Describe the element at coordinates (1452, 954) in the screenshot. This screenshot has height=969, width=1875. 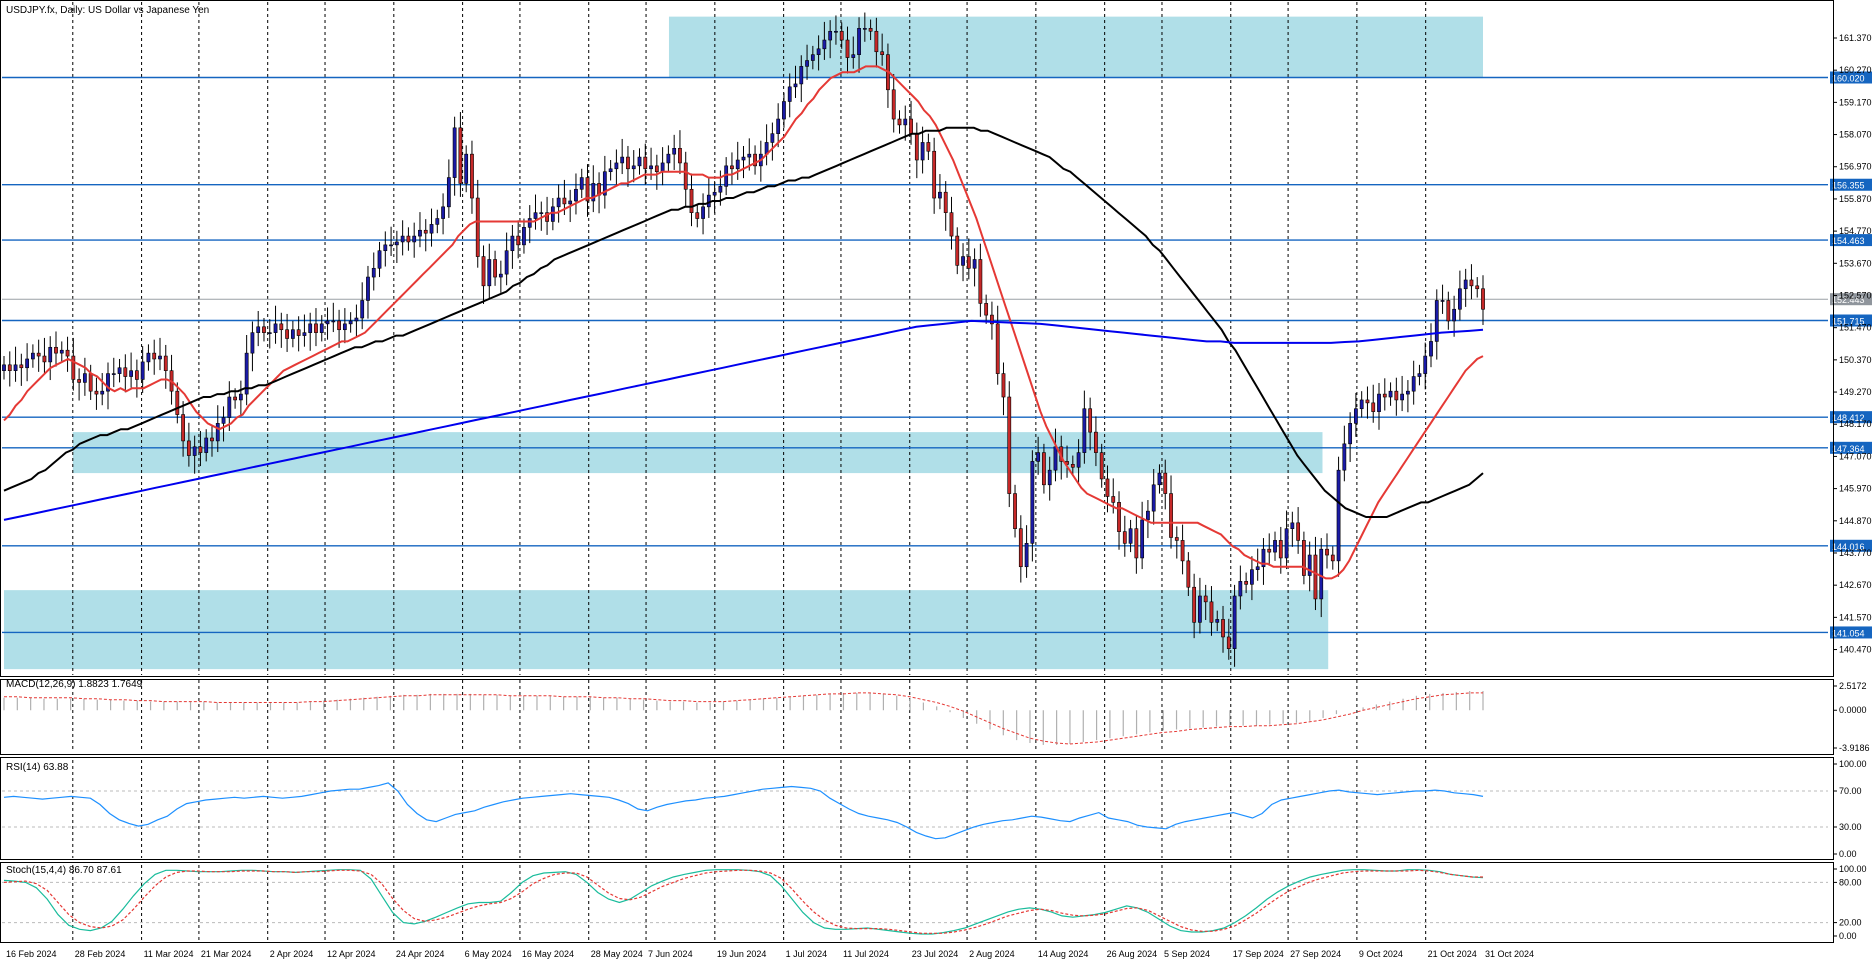
I see `x-tick-label: 21 Oct 2024` at that location.